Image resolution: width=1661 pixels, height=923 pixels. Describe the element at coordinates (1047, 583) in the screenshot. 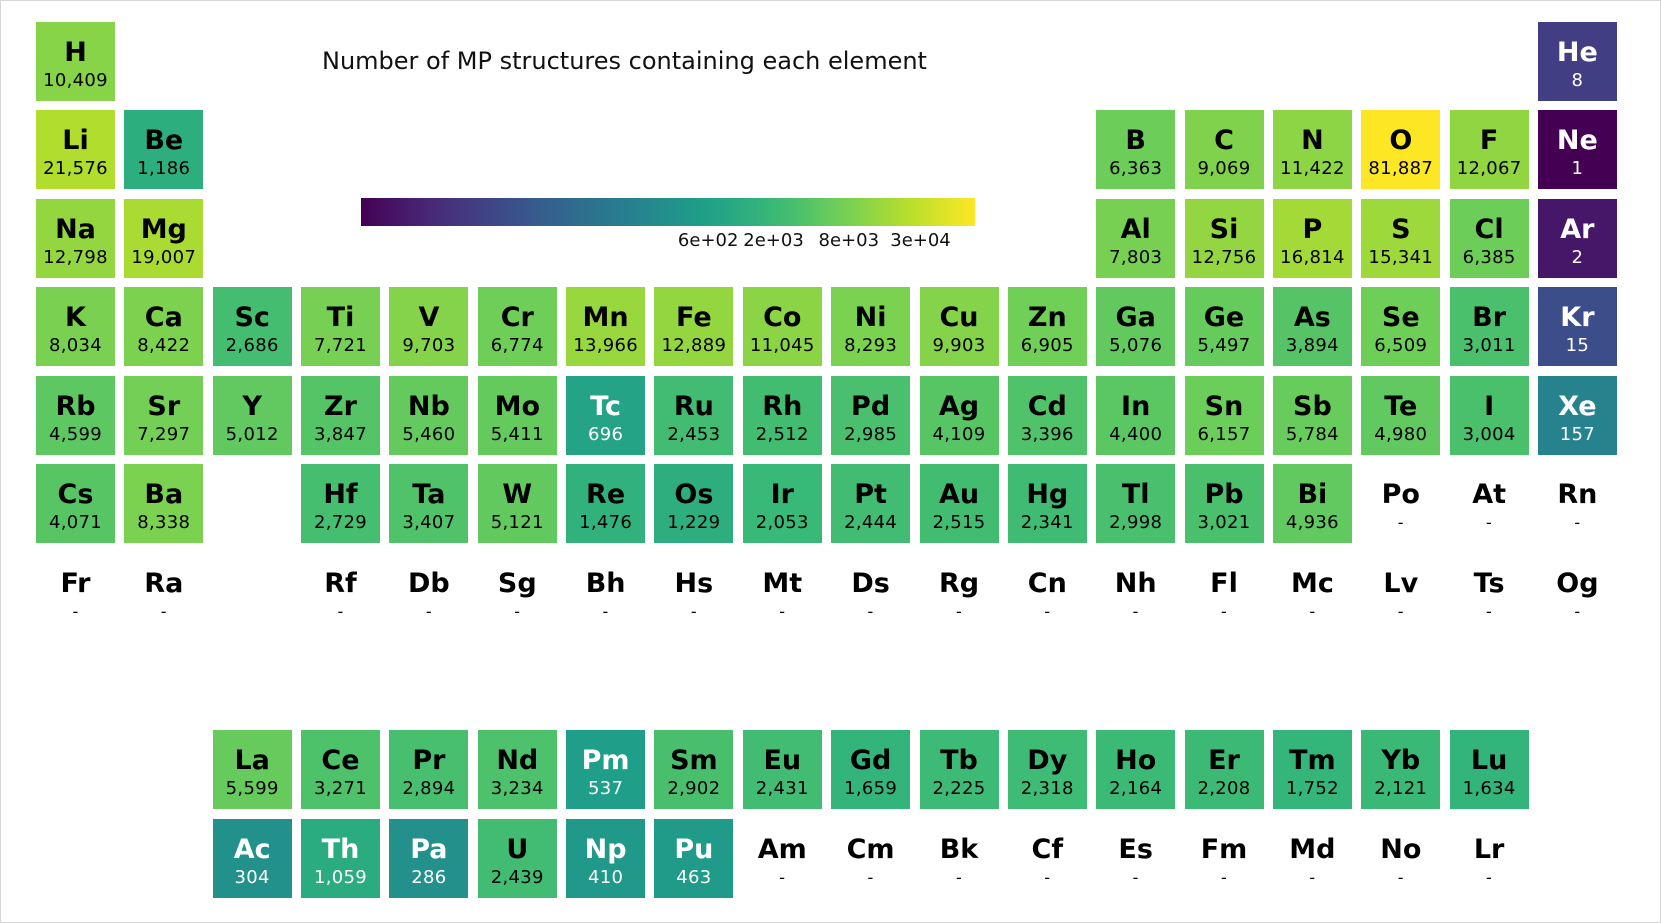

I see `element-symbol: Cn` at that location.